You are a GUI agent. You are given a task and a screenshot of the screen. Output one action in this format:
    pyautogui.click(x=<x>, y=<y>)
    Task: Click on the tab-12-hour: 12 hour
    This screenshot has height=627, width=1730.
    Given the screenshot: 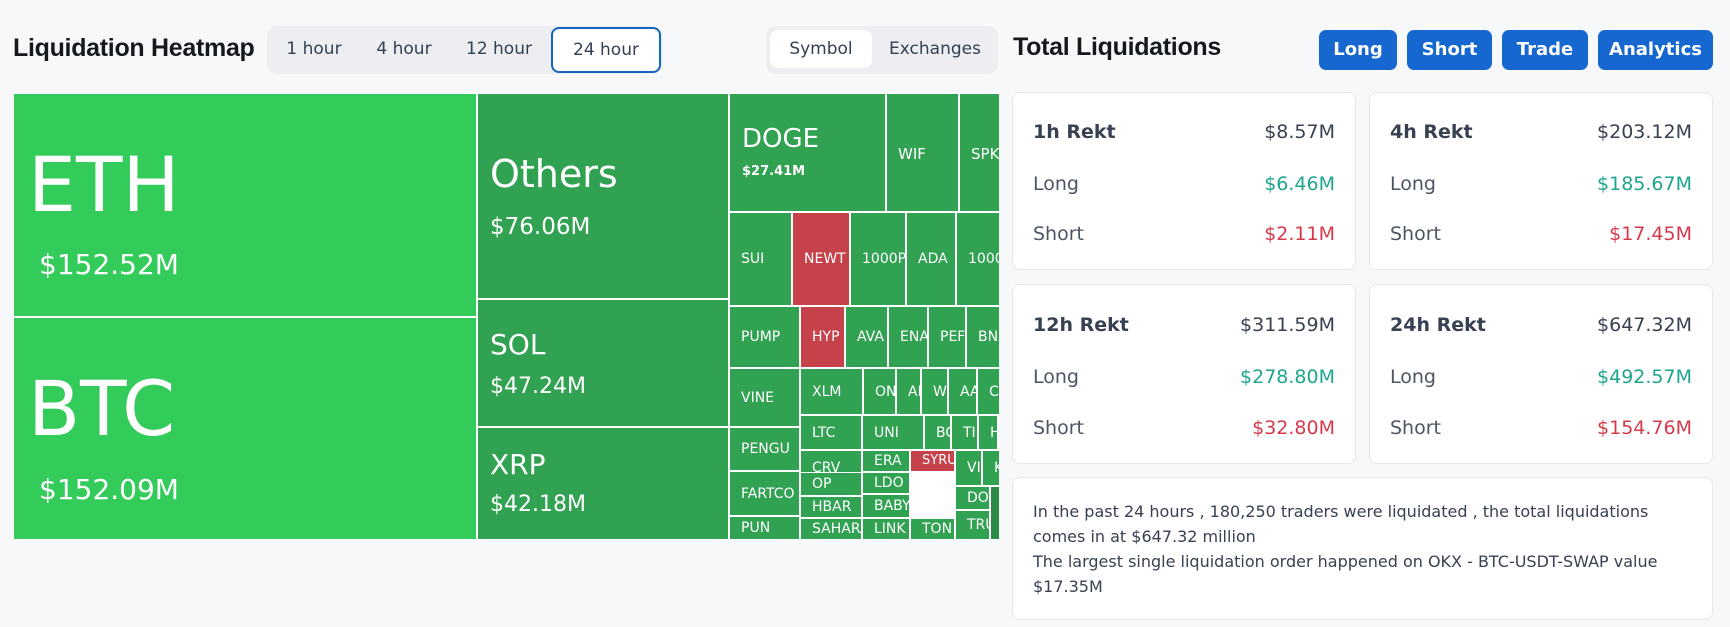 What is the action you would take?
    pyautogui.click(x=499, y=49)
    